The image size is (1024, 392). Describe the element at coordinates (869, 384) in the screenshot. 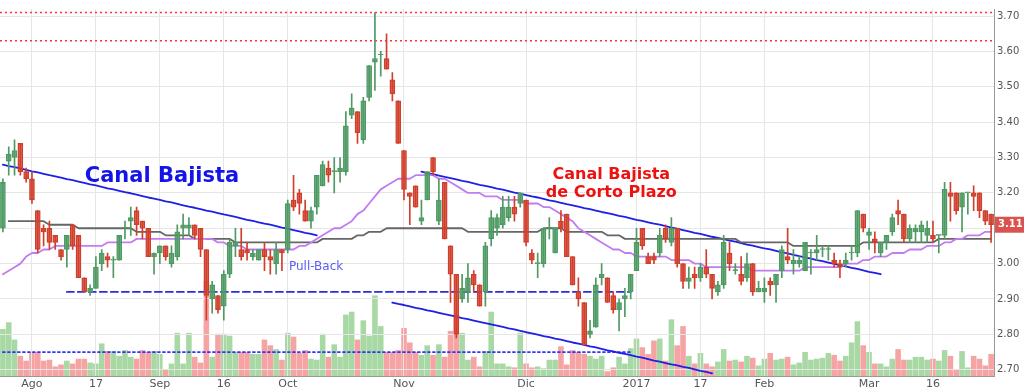

I see `x-tick-label: Mar` at that location.